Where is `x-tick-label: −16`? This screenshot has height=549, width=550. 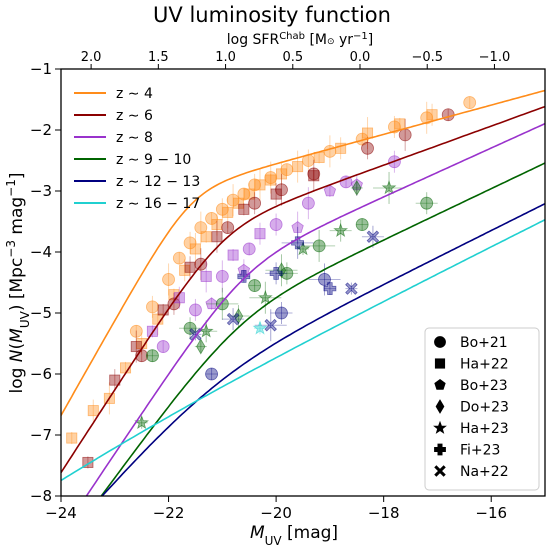
x-tick-label: −16 is located at coordinates (491, 513).